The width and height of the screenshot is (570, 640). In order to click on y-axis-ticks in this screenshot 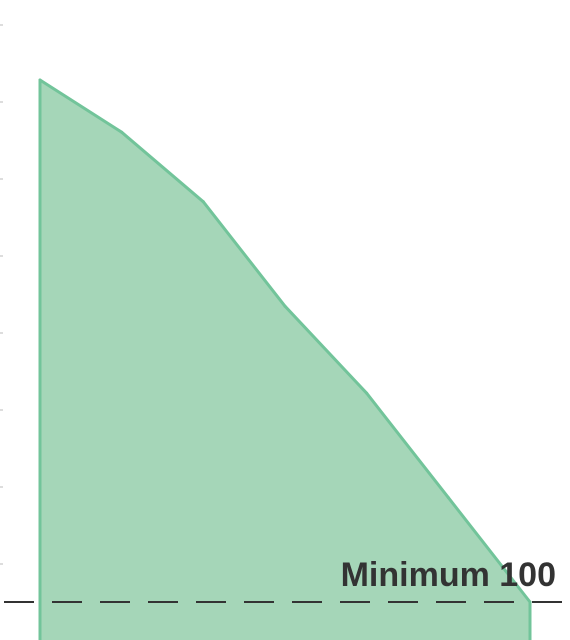, I will do `click(1, 294)`.